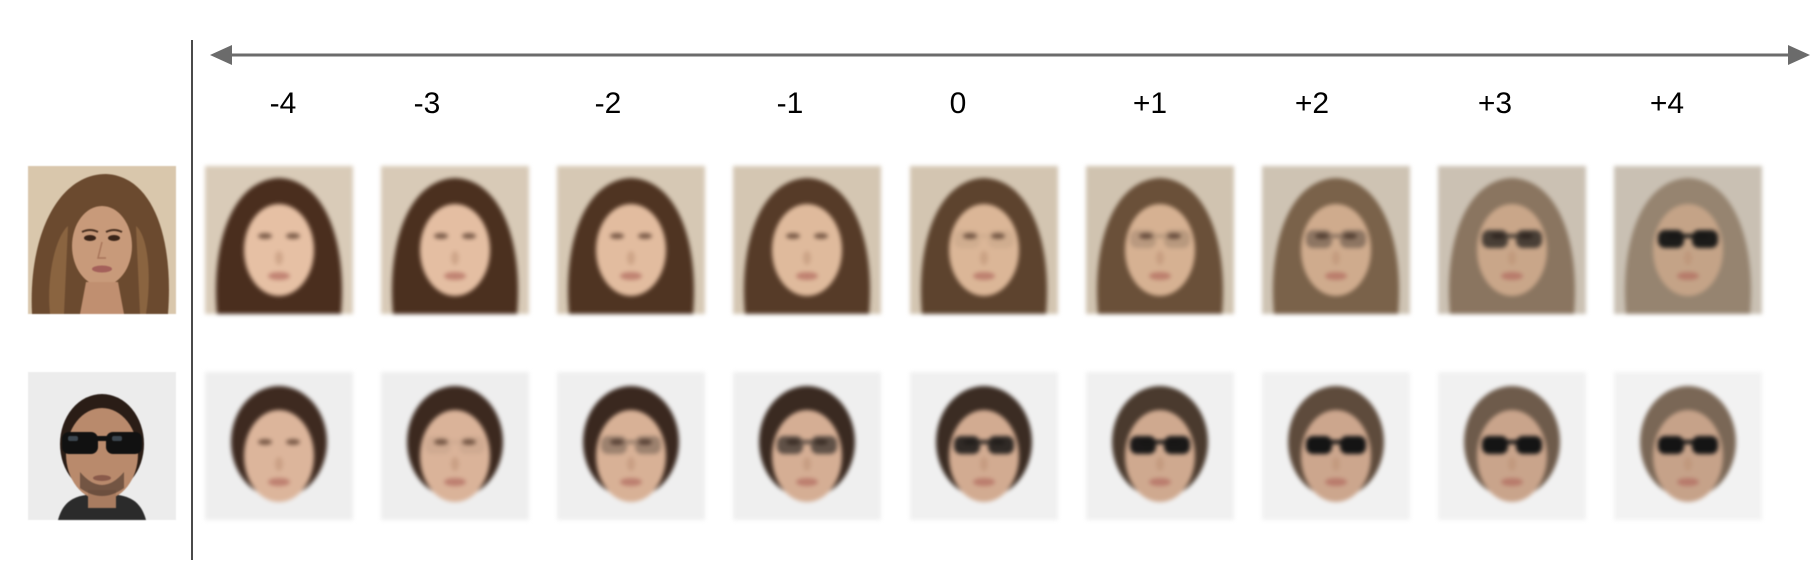  I want to click on separator-line, so click(192, 300).